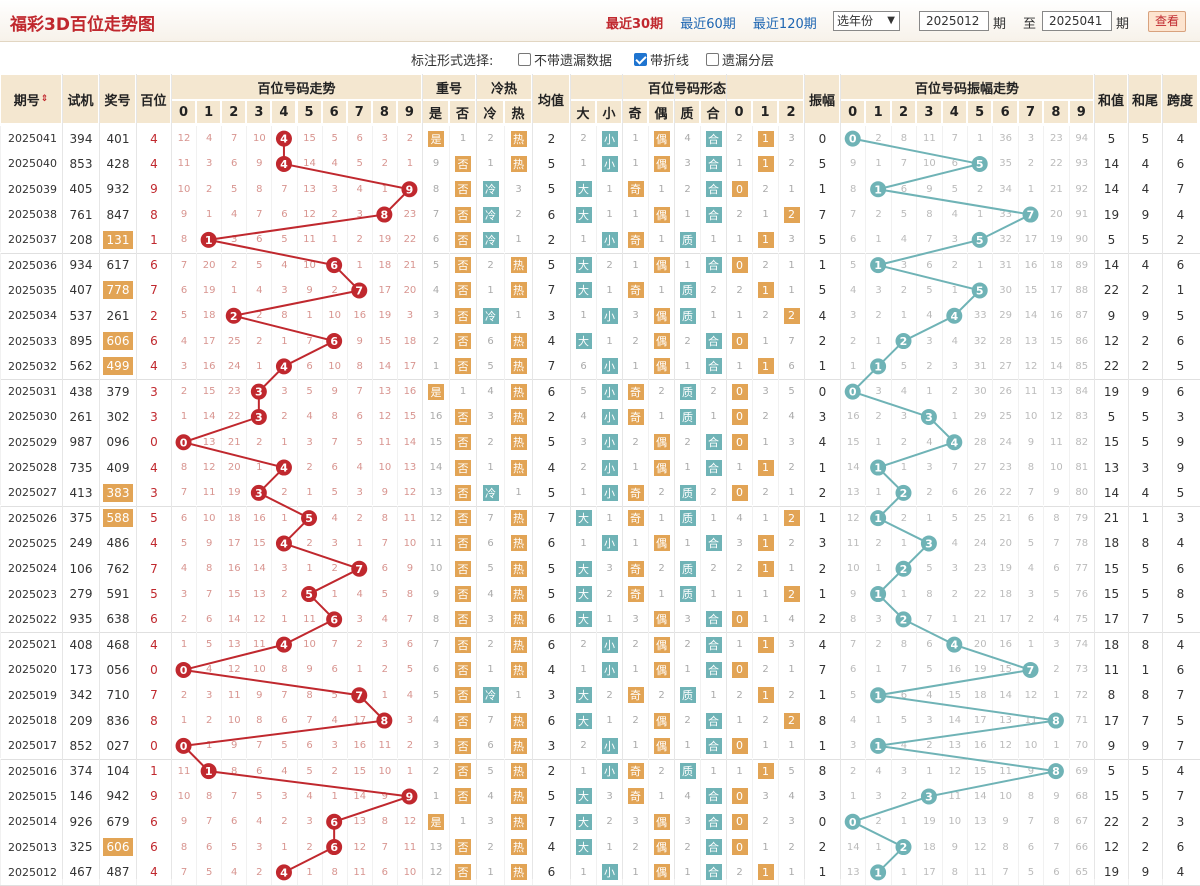 Image resolution: width=1200 pixels, height=886 pixels. What do you see at coordinates (661, 112) in the screenshot?
I see `header-even: 偶` at bounding box center [661, 112].